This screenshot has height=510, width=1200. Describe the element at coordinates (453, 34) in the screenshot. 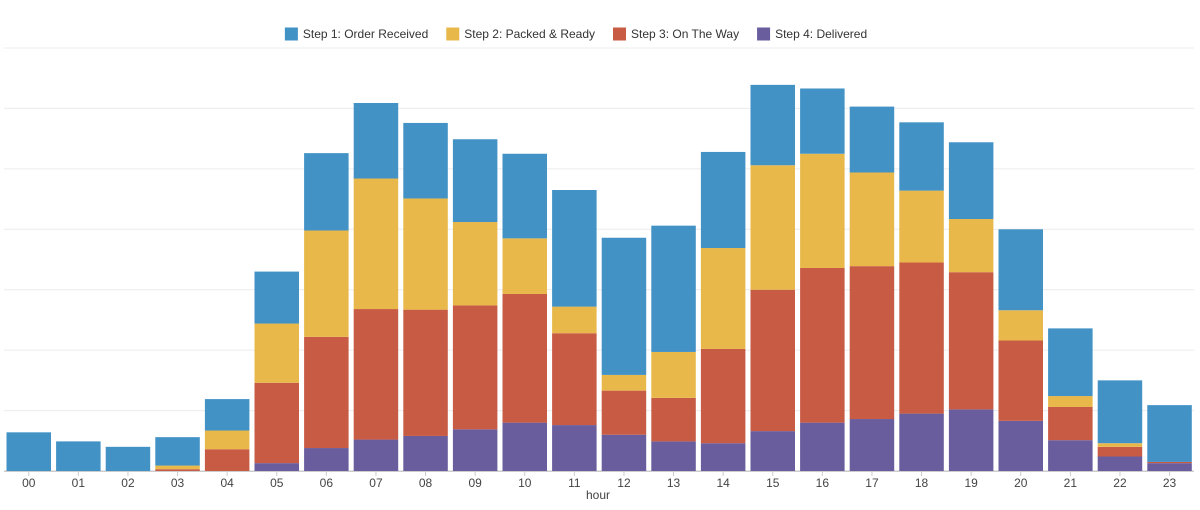

I see `legend-swatch` at that location.